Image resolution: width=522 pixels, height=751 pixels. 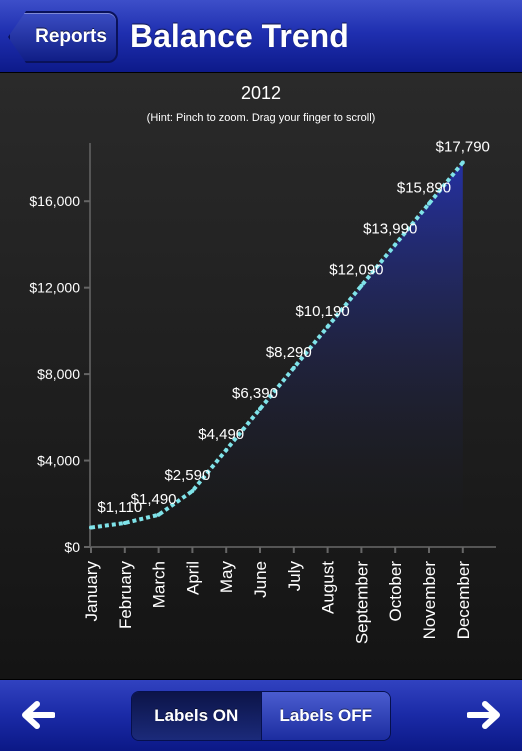 What do you see at coordinates (58, 461) in the screenshot?
I see `y-tick-label: $4,000` at bounding box center [58, 461].